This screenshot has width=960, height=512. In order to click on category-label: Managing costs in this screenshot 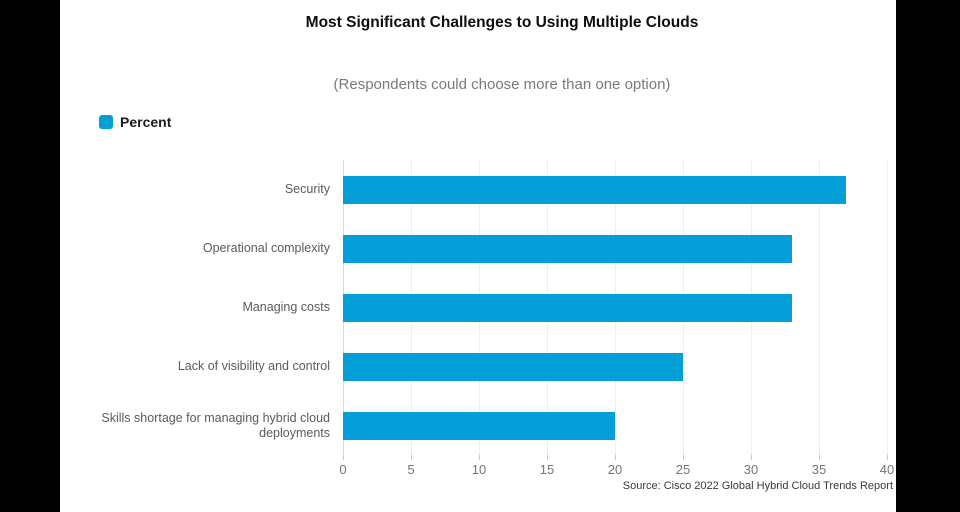, I will do `click(286, 307)`.